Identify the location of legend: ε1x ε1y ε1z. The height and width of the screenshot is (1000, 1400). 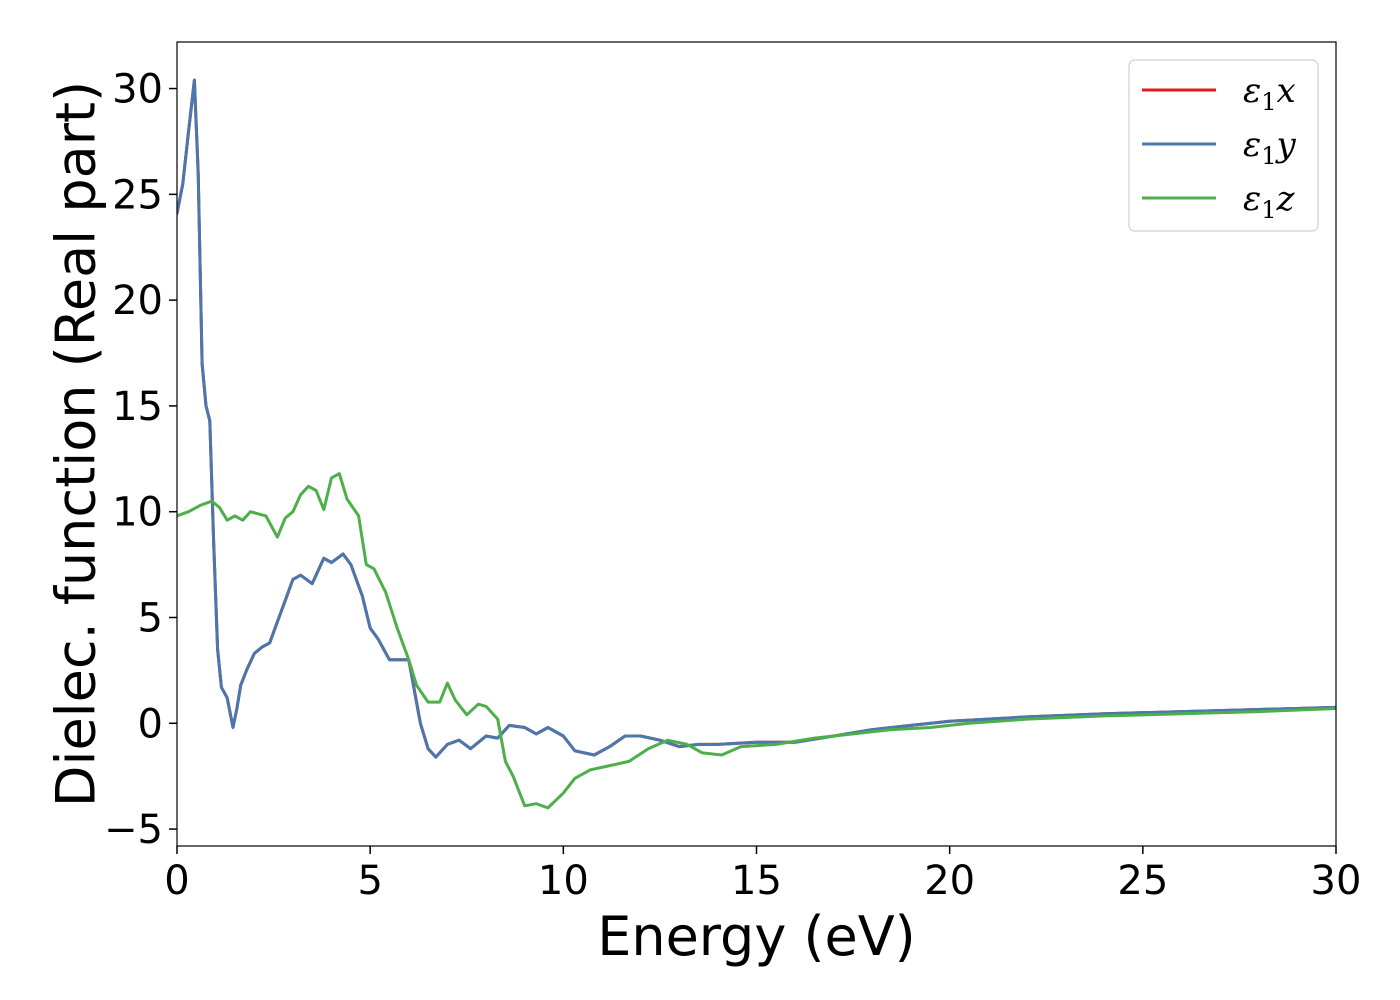
(1223, 145).